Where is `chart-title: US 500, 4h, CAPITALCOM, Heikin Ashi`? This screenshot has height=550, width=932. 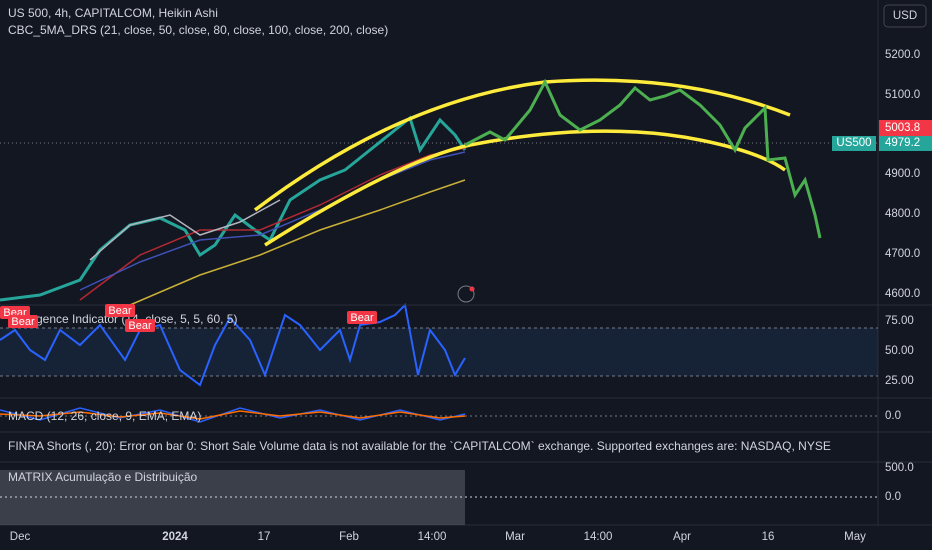 chart-title: US 500, 4h, CAPITALCOM, Heikin Ashi is located at coordinates (113, 13).